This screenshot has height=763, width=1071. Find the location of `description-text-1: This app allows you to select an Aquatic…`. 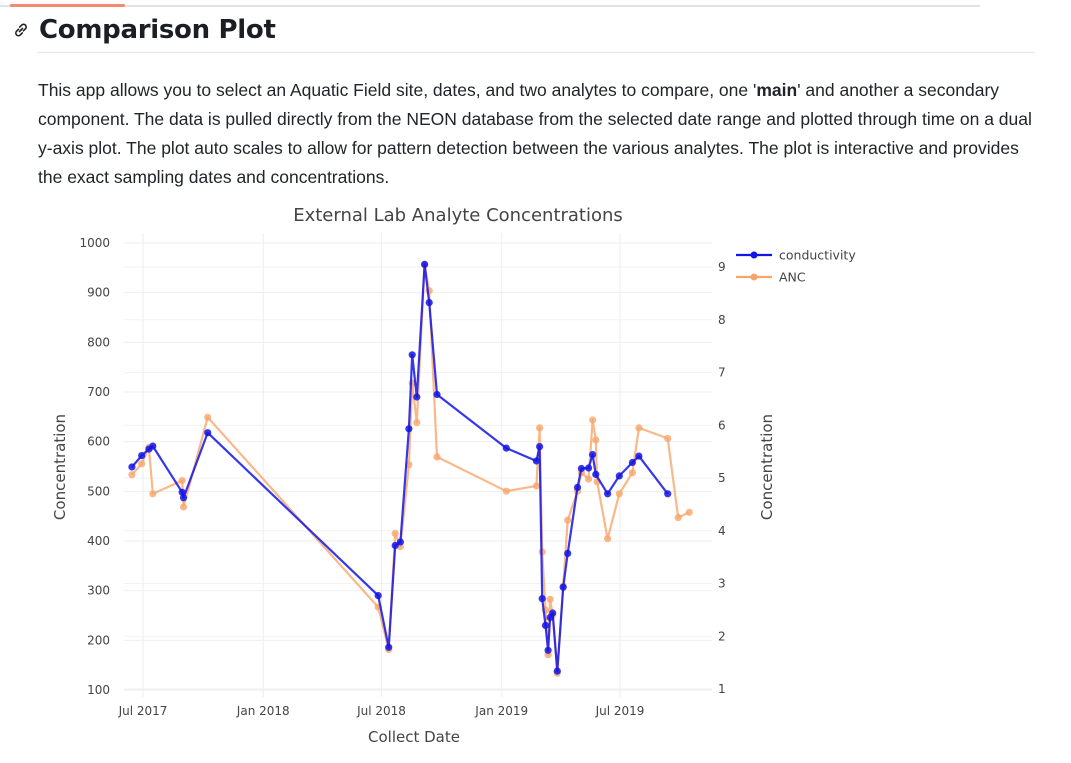

description-text-1: This app allows you to select an Aquatic… is located at coordinates (397, 90).